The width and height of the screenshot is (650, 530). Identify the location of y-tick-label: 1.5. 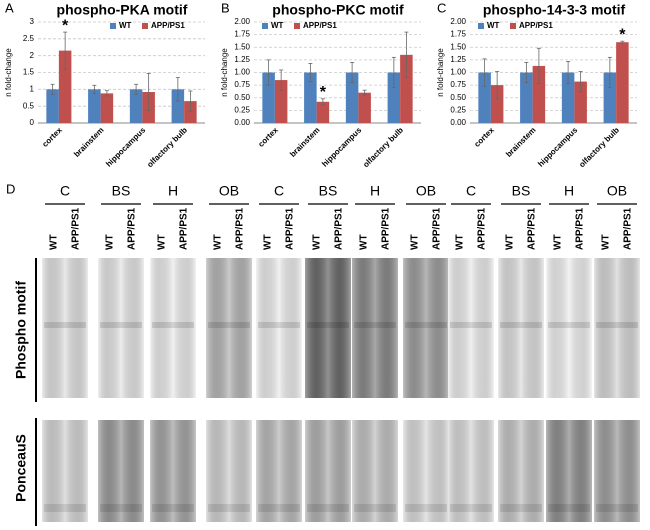
(29, 72).